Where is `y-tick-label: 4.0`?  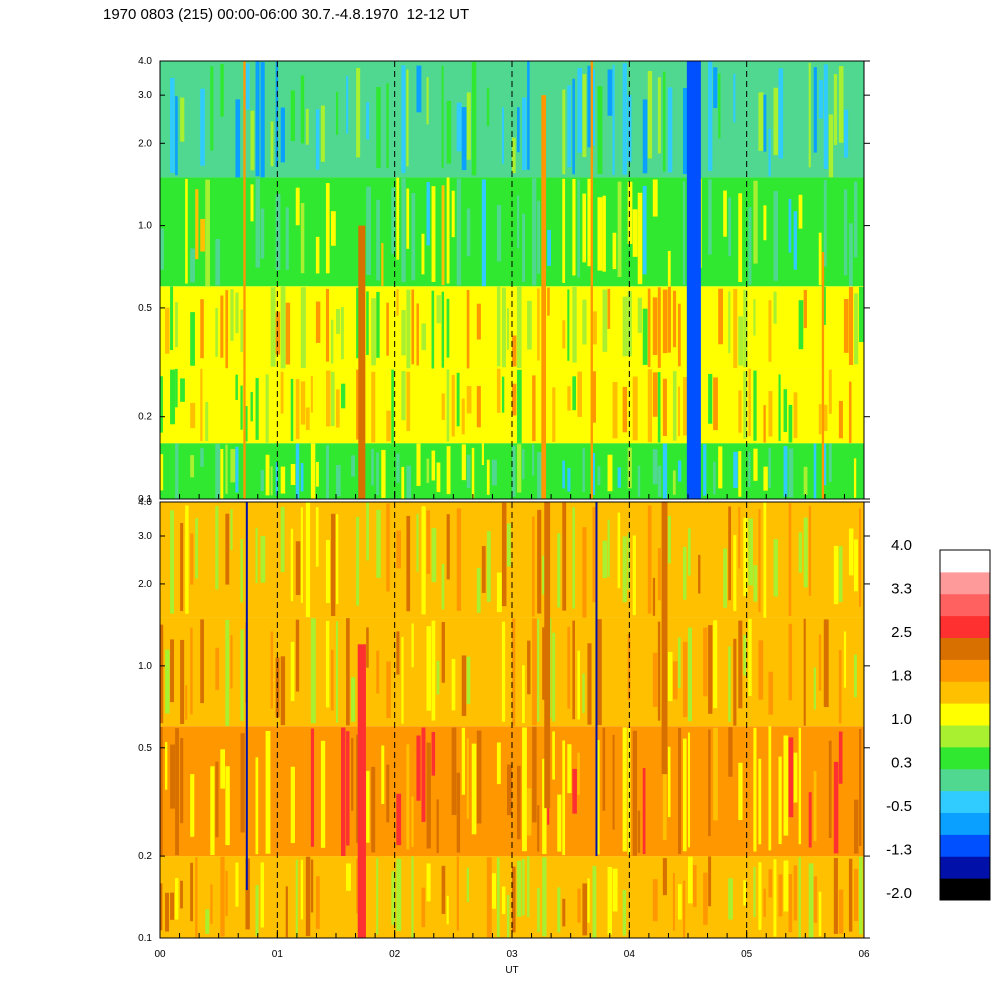
y-tick-label: 4.0 is located at coordinates (145, 61).